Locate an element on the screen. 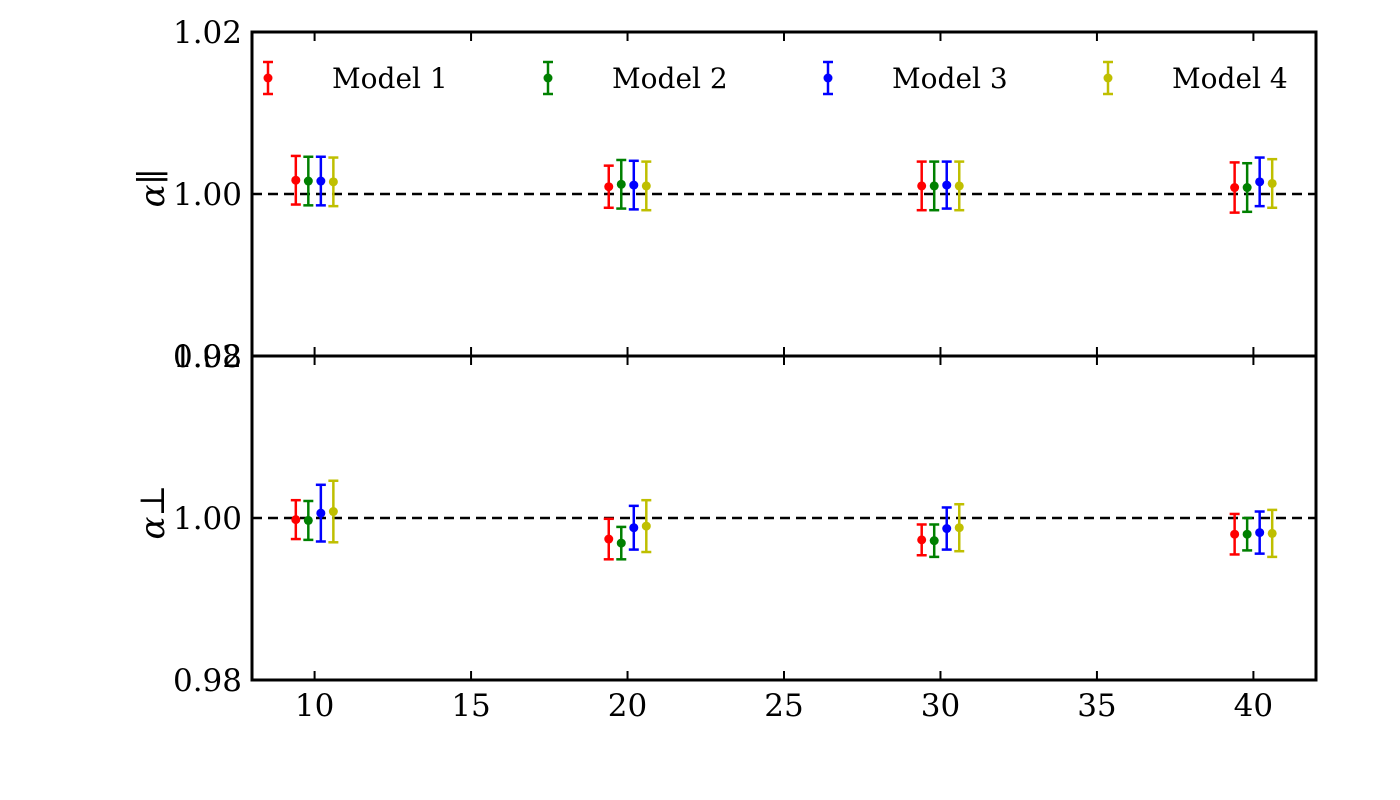  legend-entry: Model 4 is located at coordinates (1195, 78).